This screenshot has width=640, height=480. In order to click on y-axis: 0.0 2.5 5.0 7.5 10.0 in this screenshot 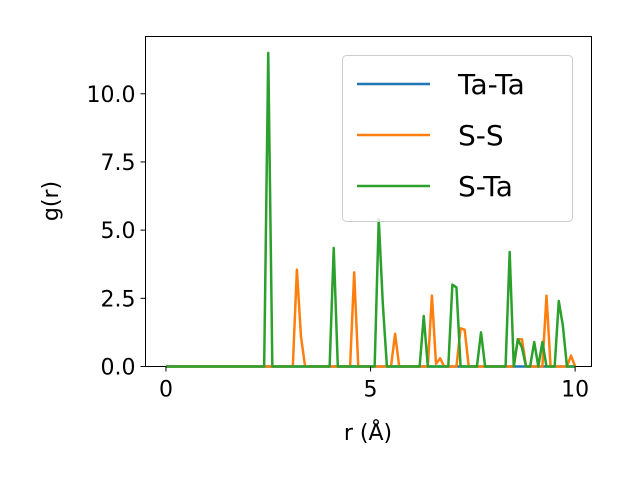, I will do `click(116, 232)`.